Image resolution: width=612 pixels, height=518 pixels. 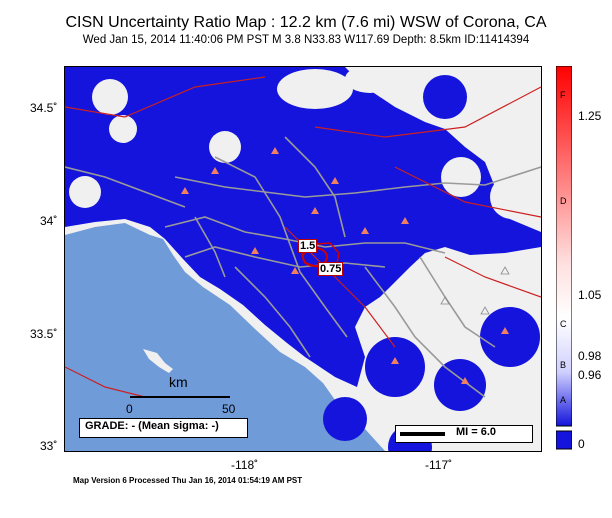 What do you see at coordinates (590, 116) in the screenshot?
I see `colorbar-tick: 1.25` at bounding box center [590, 116].